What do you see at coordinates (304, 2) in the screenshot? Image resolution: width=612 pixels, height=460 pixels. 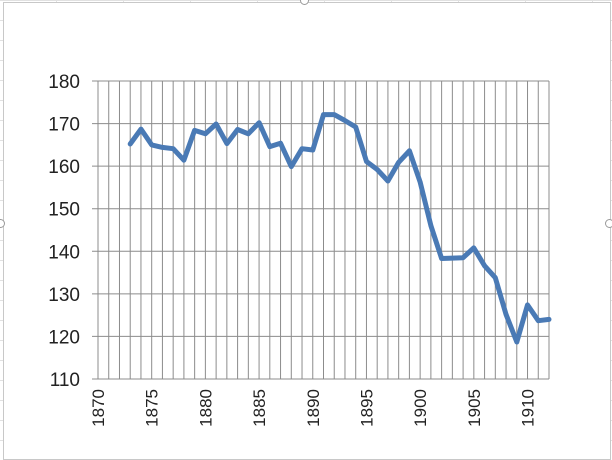 I see `resize-handle-top` at bounding box center [304, 2].